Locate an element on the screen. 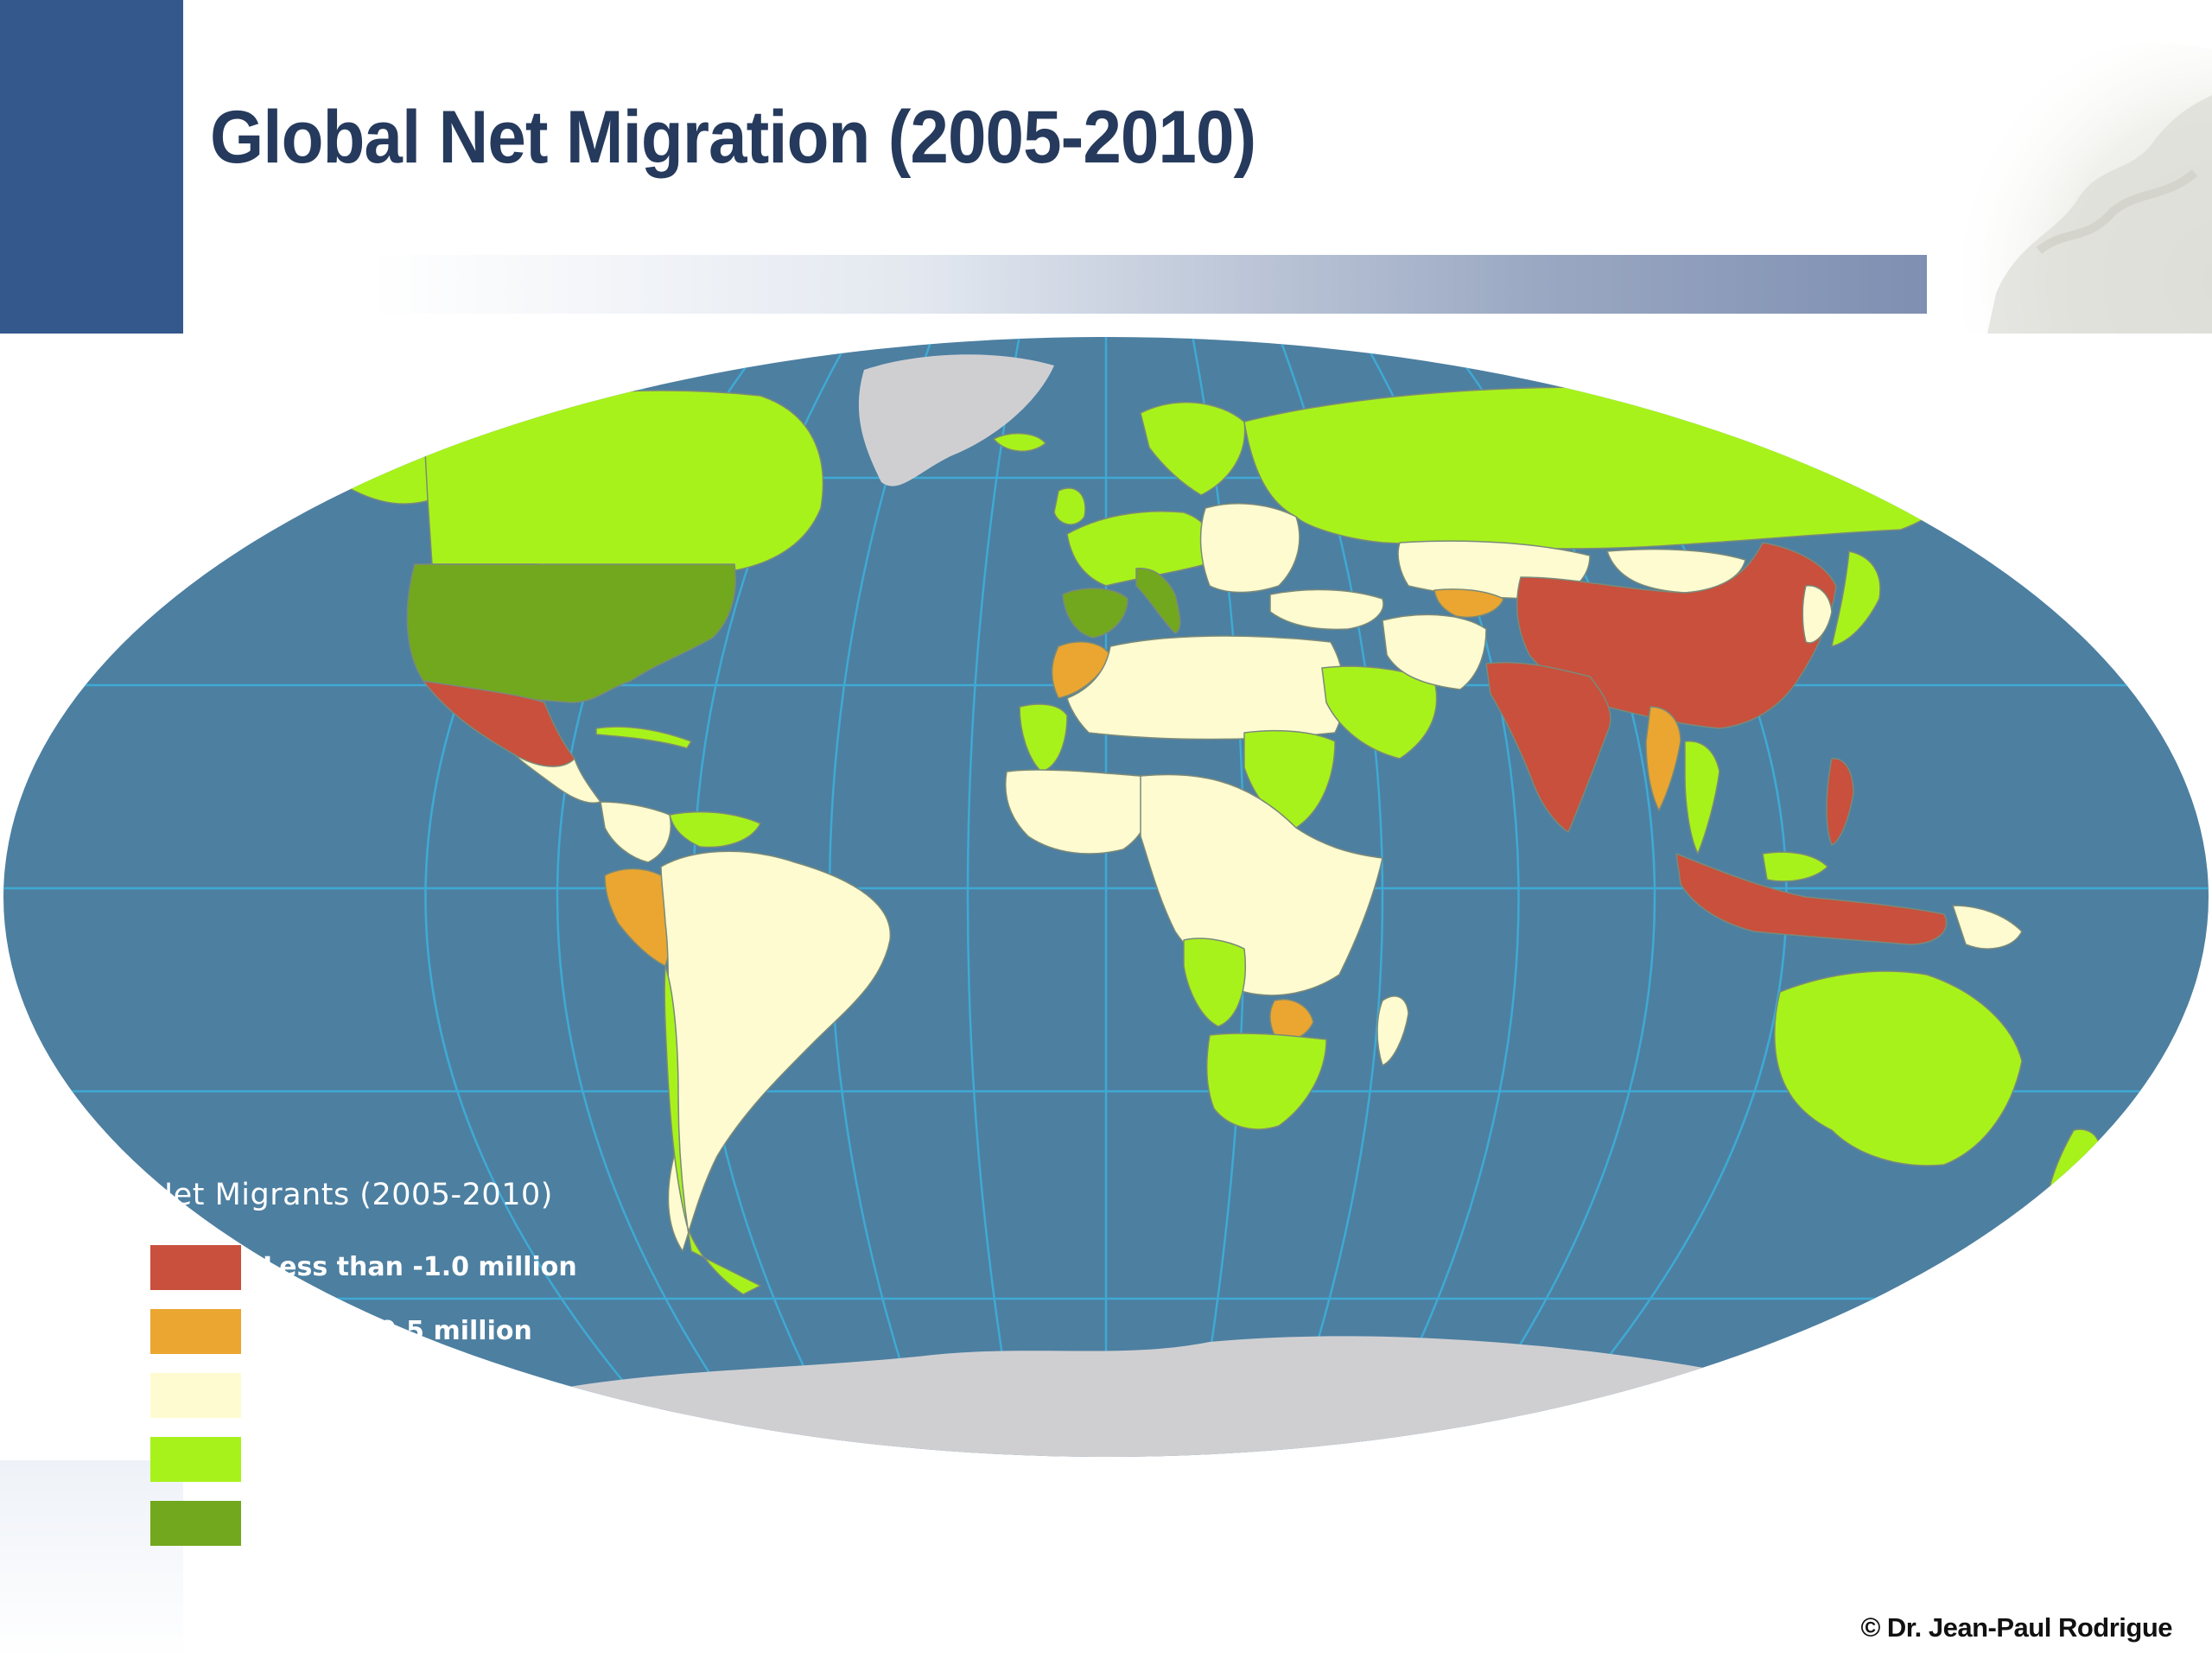 The height and width of the screenshot is (1659, 2212). legend-item-minus-0-5-to-0: -0.5 to 0 million is located at coordinates (383, 1395).